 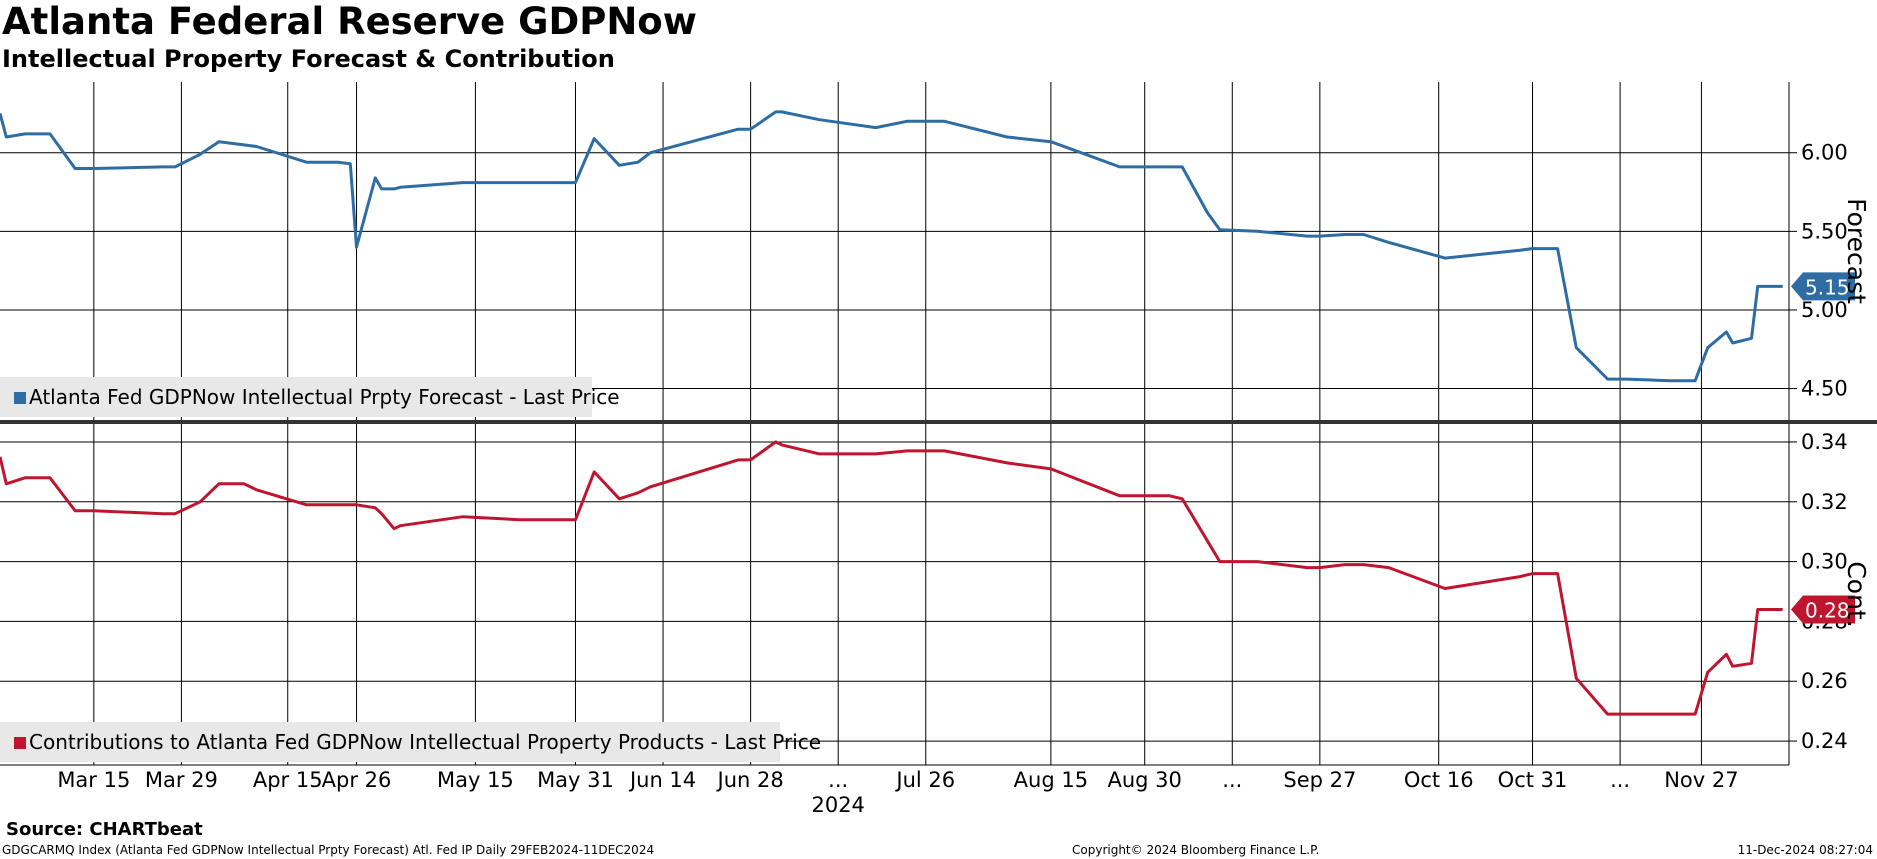 What do you see at coordinates (662, 780) in the screenshot?
I see `x-tick-label: Jun 14` at bounding box center [662, 780].